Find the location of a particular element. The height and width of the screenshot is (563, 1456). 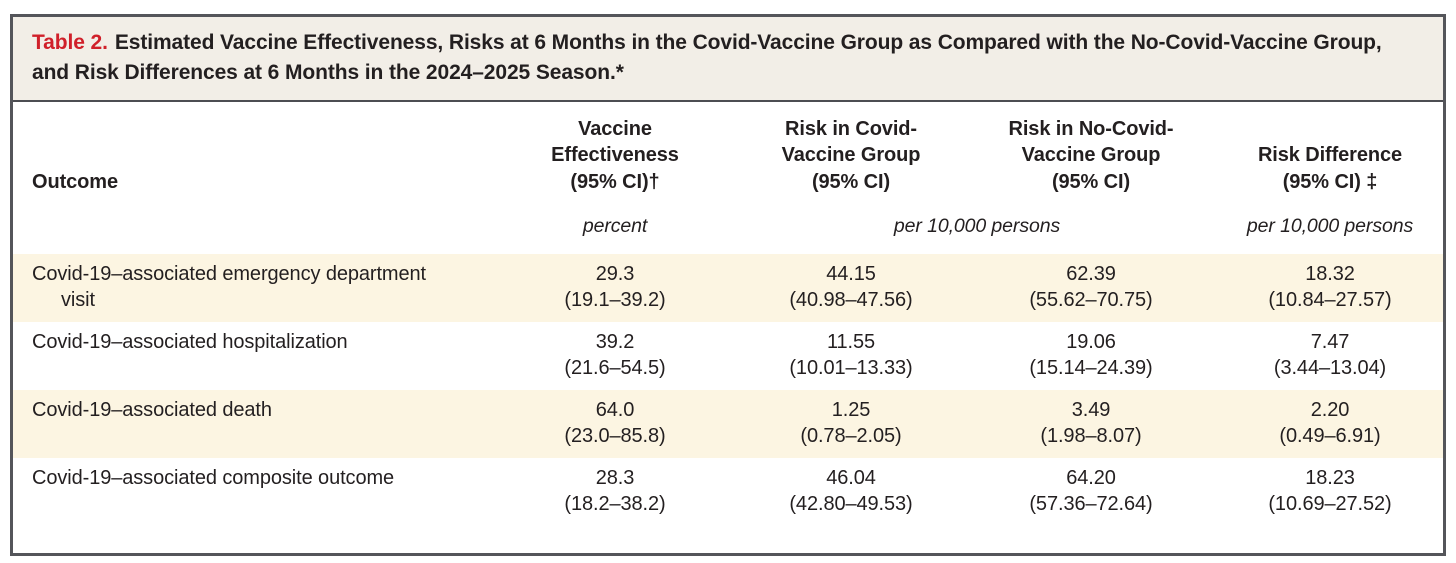

vaccine-effectiveness-cell: 29.3 (19.1–39.2) is located at coordinates (615, 286).